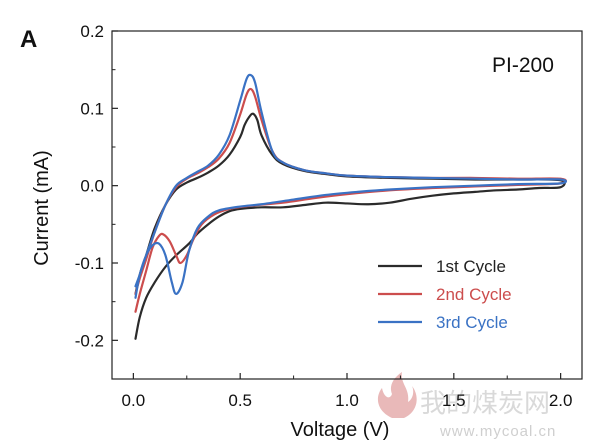 This screenshot has width=600, height=448. Describe the element at coordinates (92, 31) in the screenshot. I see `y-tick-label: 0.2` at that location.